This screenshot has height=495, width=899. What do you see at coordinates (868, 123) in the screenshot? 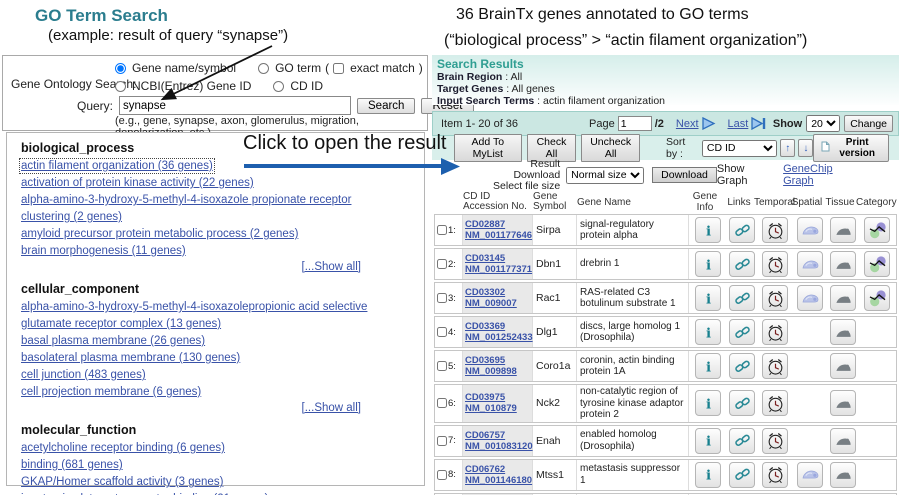
I see `change-button: Change` at bounding box center [868, 123].